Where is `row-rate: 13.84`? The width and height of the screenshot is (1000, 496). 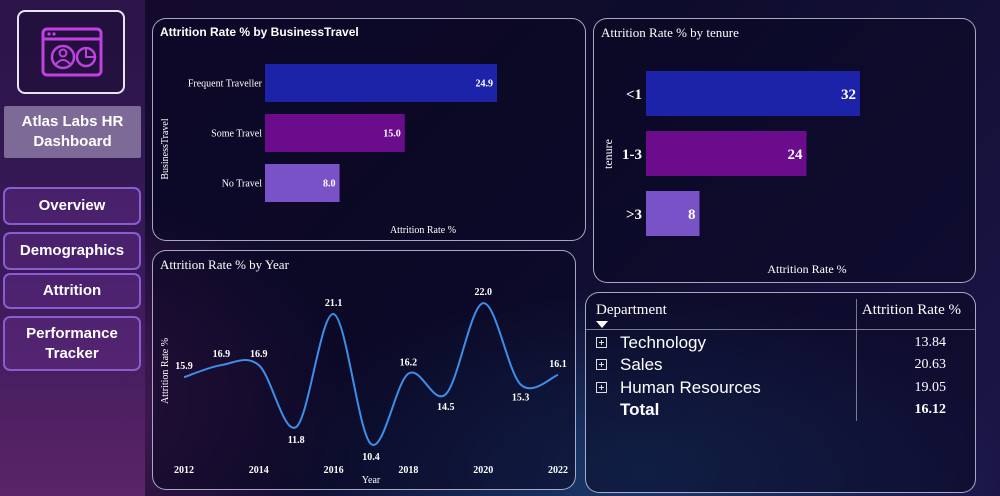
row-rate: 13.84 is located at coordinates (930, 342).